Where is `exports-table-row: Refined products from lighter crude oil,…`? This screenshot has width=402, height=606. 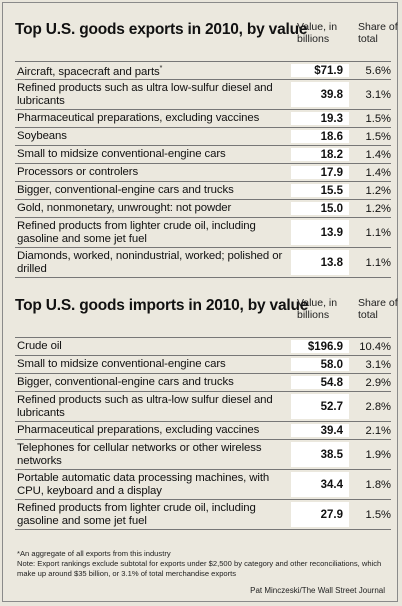
exports-table-row: Refined products from lighter crude oil,… is located at coordinates (203, 233).